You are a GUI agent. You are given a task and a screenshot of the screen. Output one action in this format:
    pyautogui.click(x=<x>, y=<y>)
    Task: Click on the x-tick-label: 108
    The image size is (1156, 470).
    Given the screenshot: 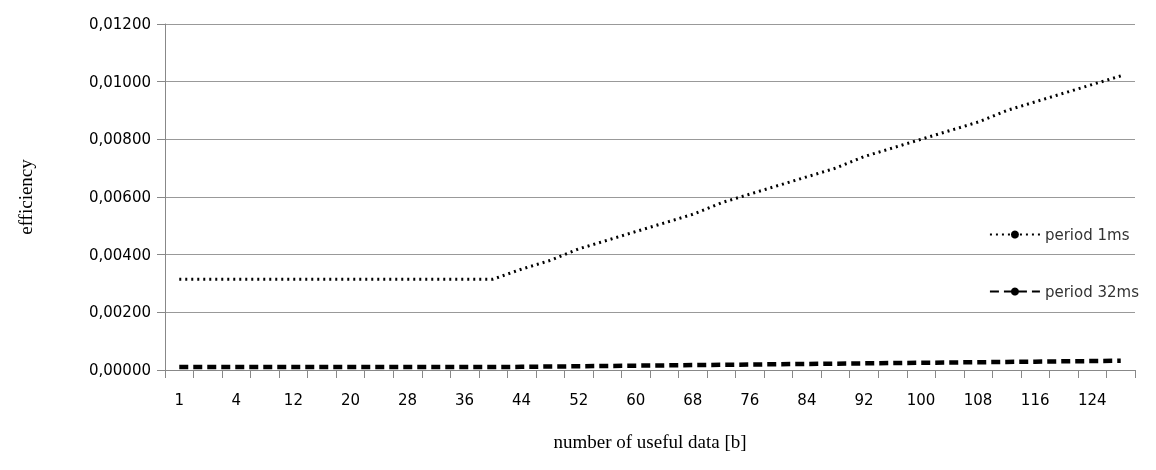 What is the action you would take?
    pyautogui.click(x=978, y=399)
    